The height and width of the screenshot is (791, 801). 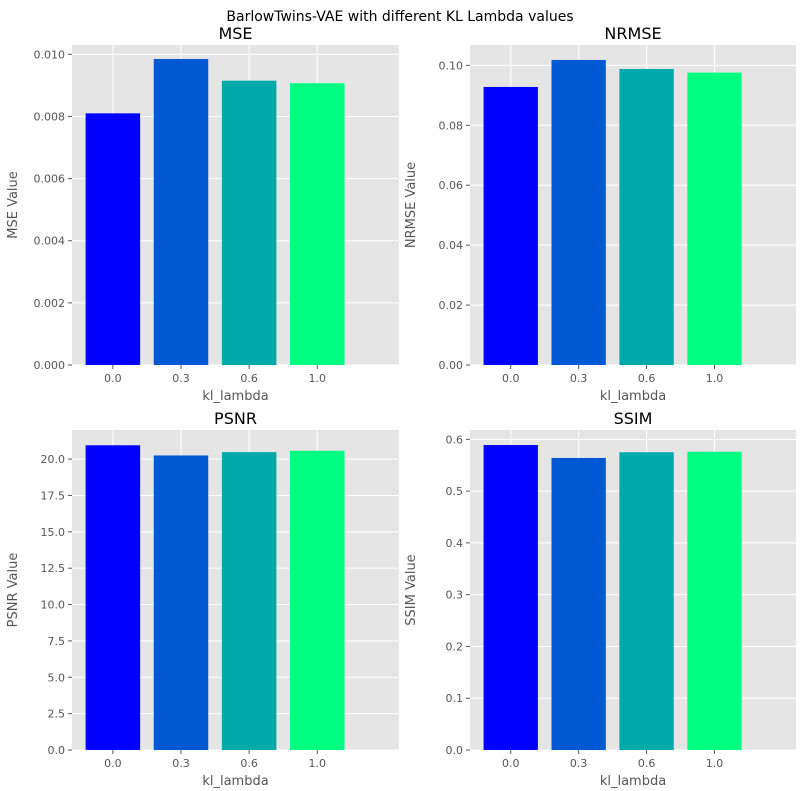 I want to click on ssim-y-tick-label: 0.2, so click(x=455, y=646).